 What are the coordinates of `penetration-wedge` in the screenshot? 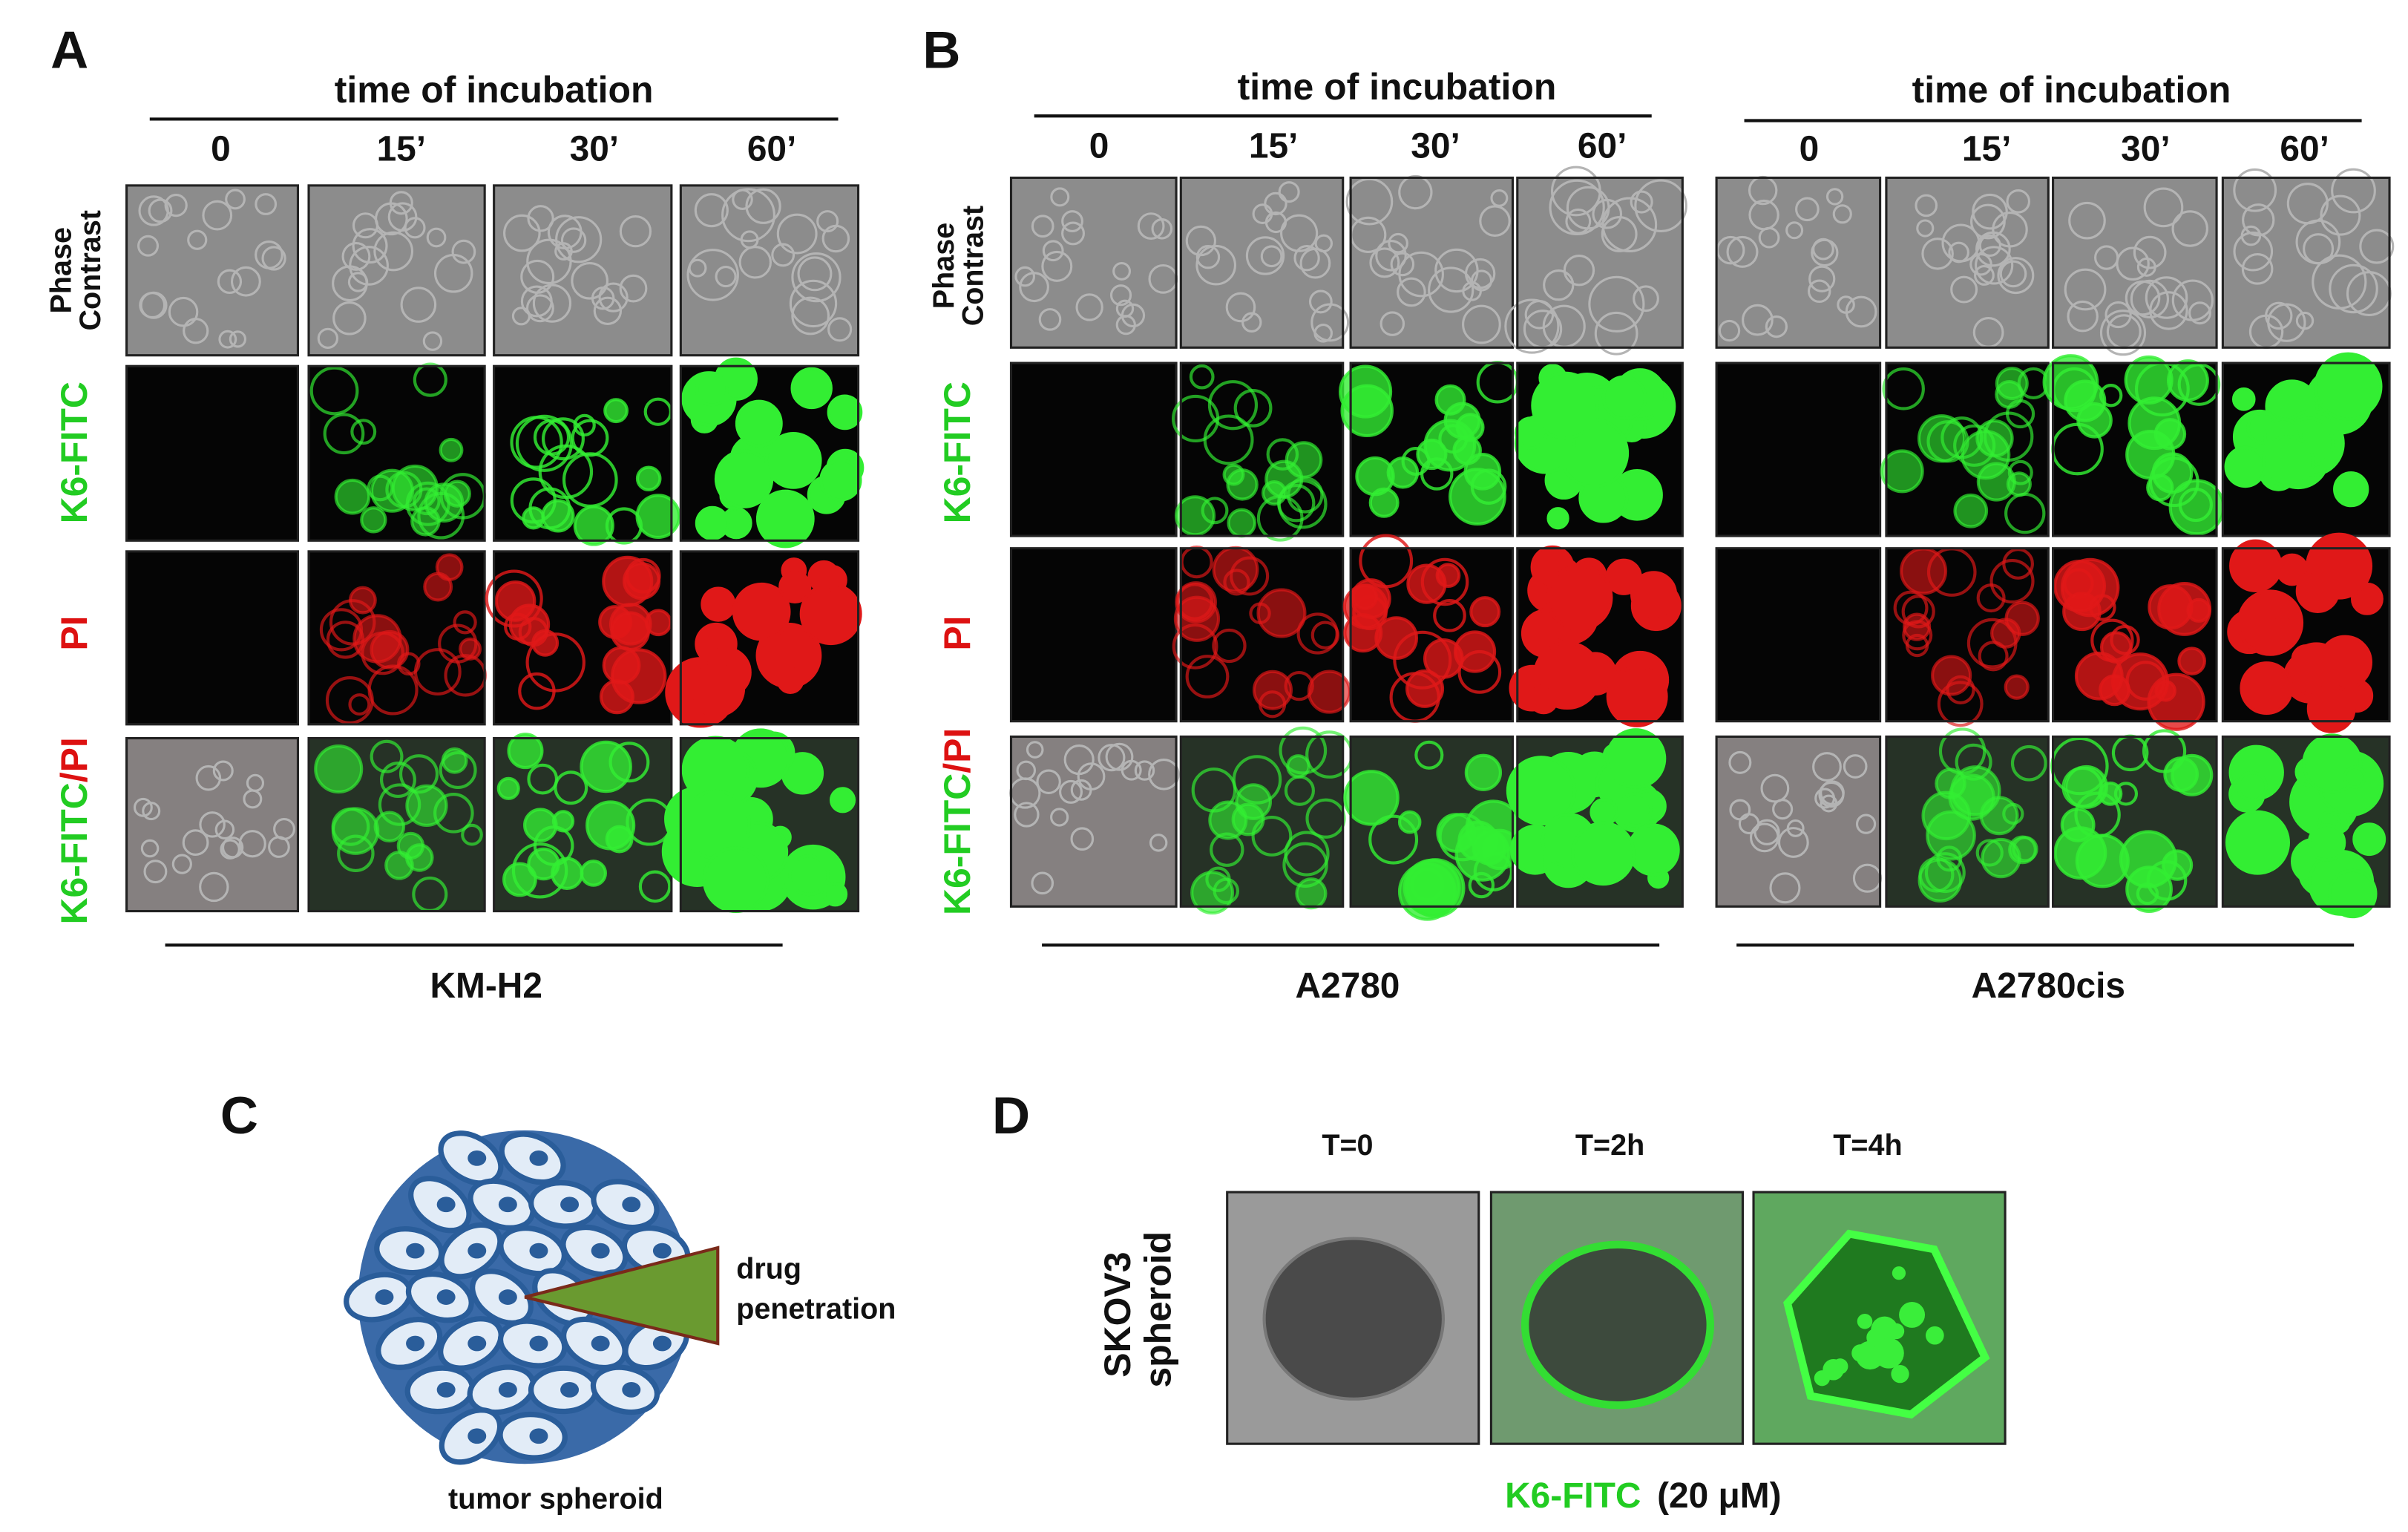 It's located at (622, 1295).